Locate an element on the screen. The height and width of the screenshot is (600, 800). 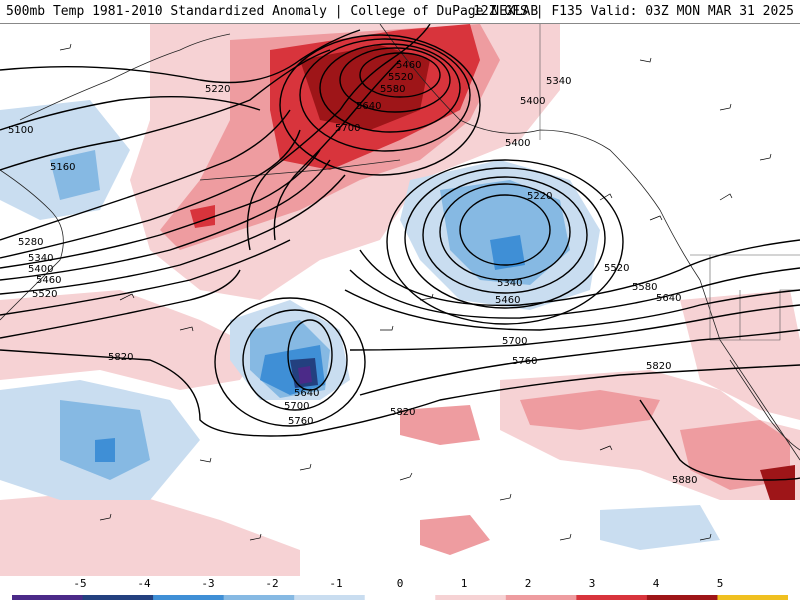
contour-5580-closed is located at coordinates (390, 88).